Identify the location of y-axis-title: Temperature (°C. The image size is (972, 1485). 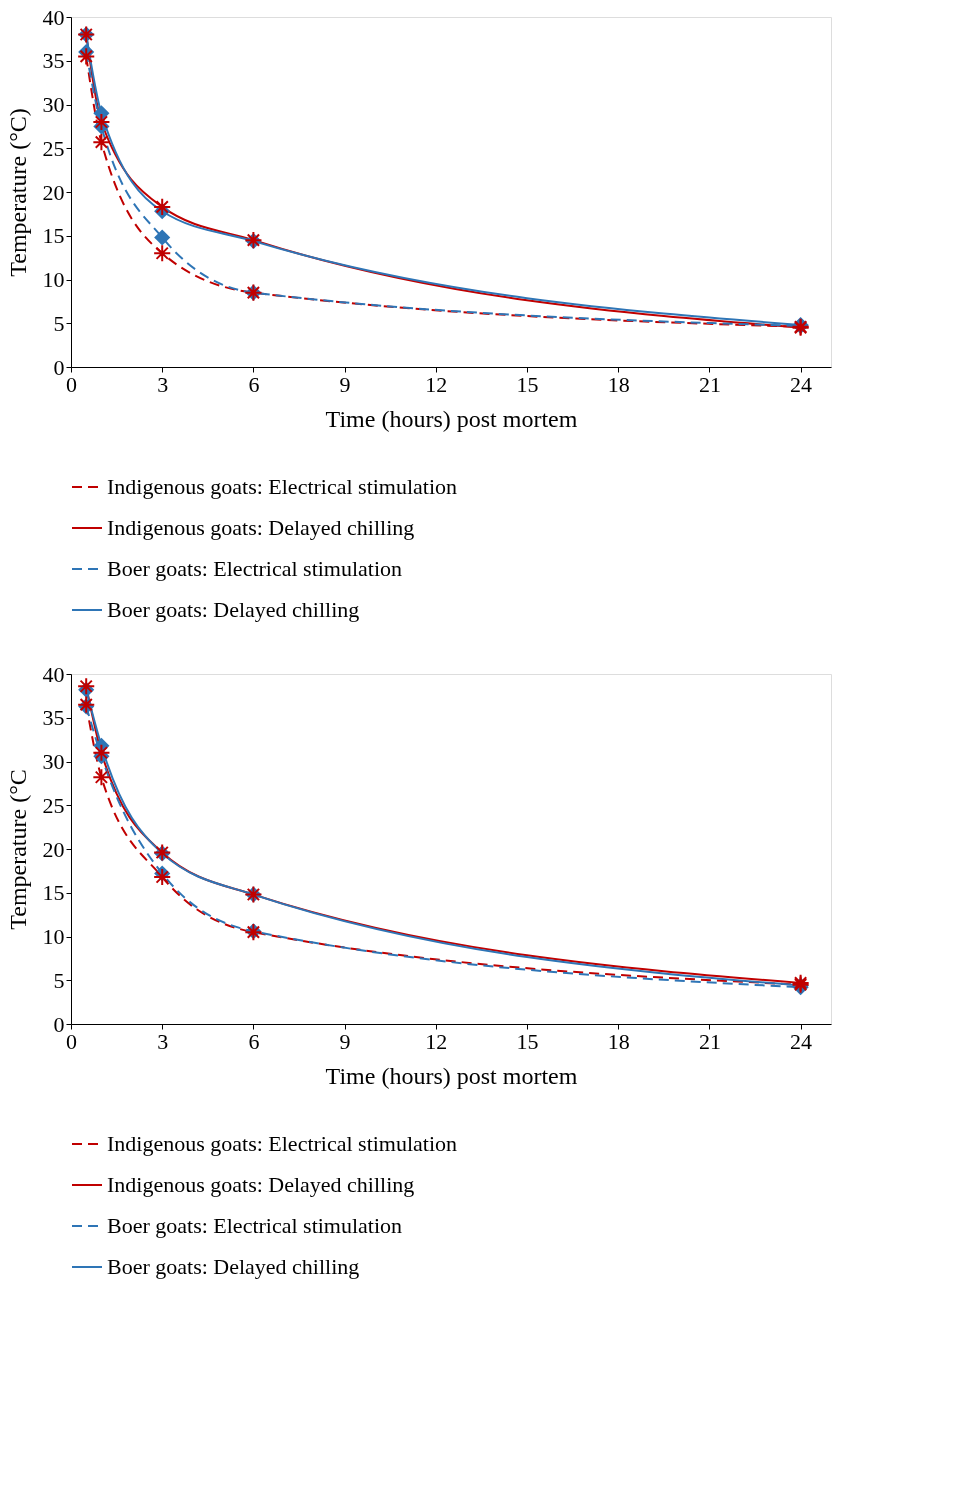
(17, 849).